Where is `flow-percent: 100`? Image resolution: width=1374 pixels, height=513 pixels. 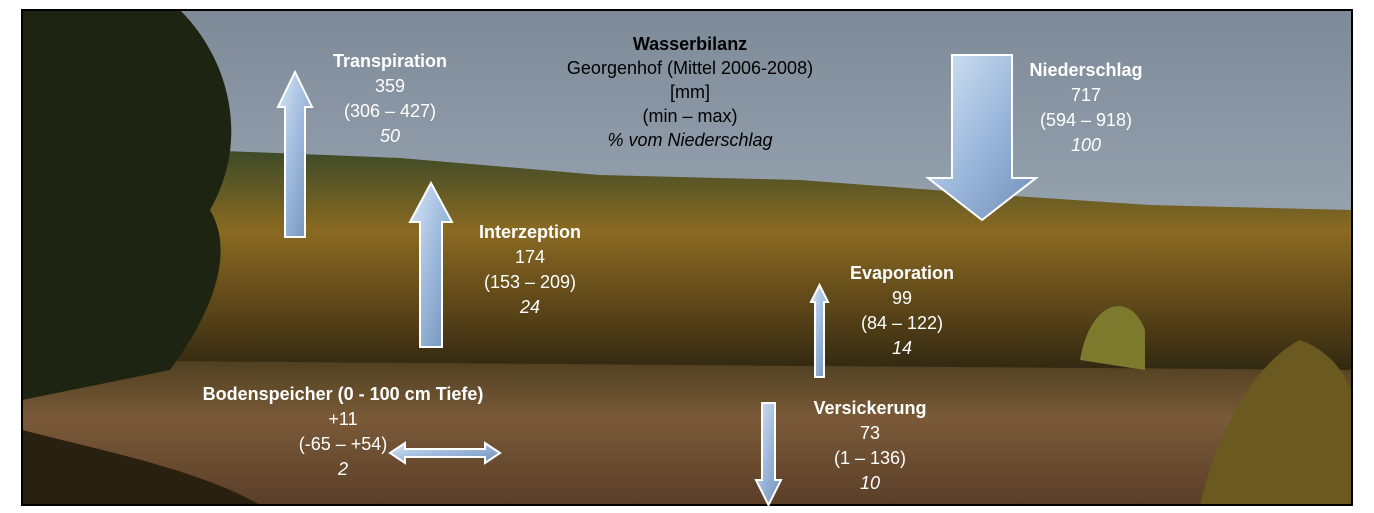 flow-percent: 100 is located at coordinates (1086, 145).